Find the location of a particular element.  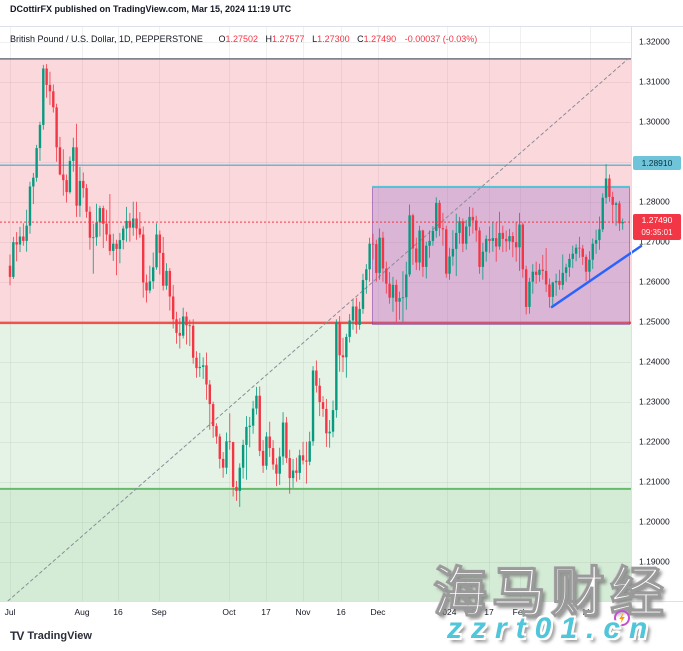

lightning-bolt-icon is located at coordinates (622, 602).